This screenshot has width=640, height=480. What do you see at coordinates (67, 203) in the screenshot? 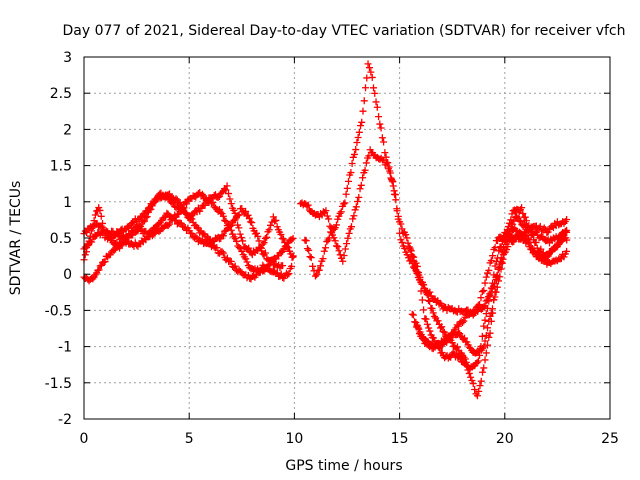
I see `y-tick-label: 1` at bounding box center [67, 203].